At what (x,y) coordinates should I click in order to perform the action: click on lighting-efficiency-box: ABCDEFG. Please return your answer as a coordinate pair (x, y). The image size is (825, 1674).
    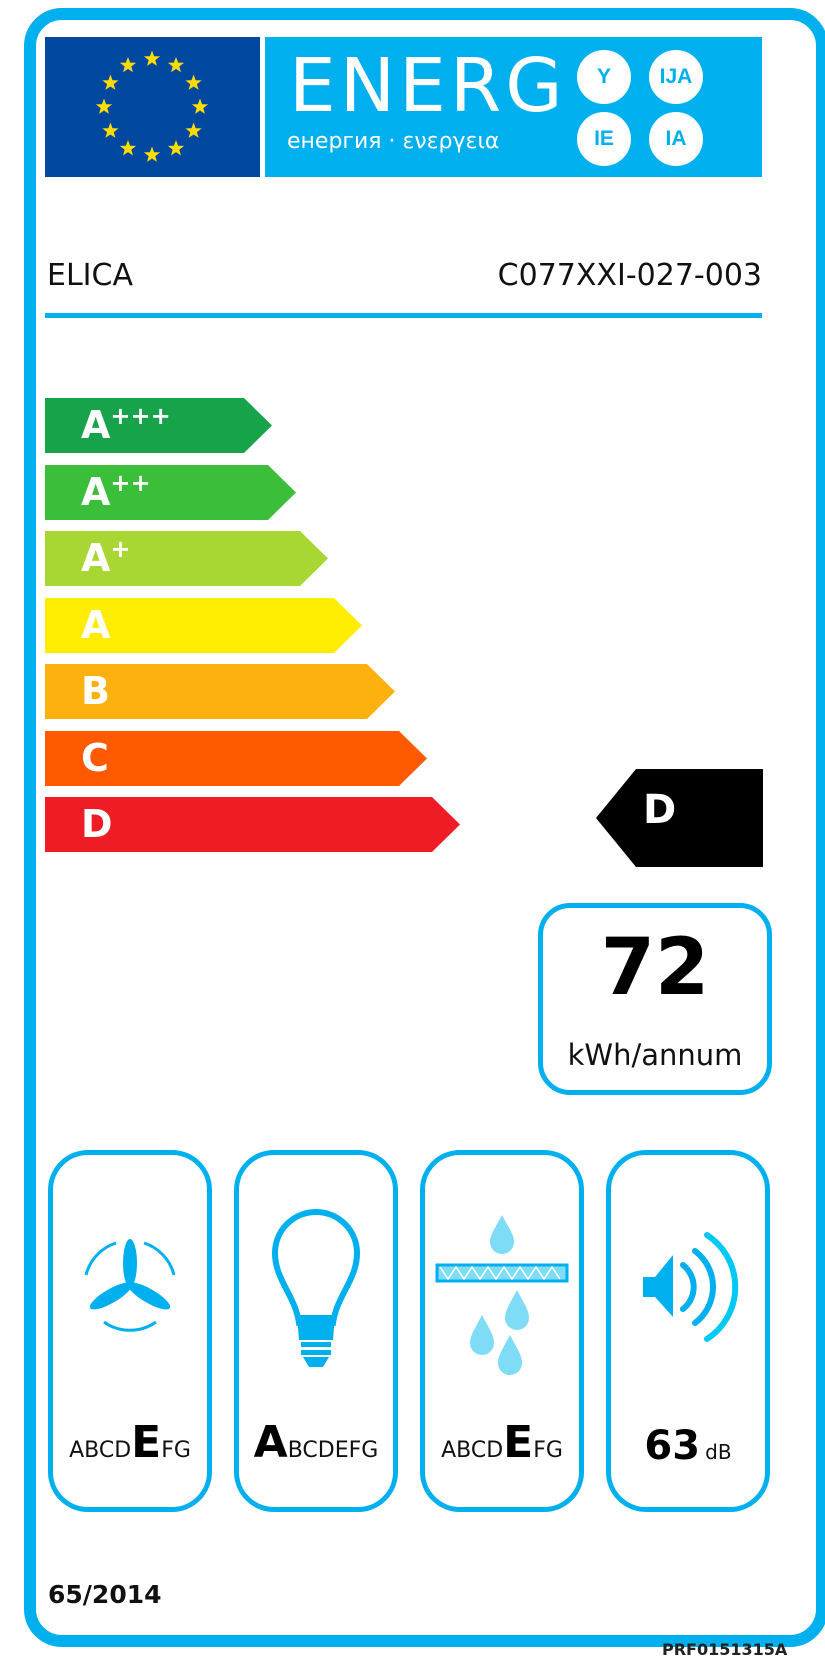
    Looking at the image, I should click on (316, 1331).